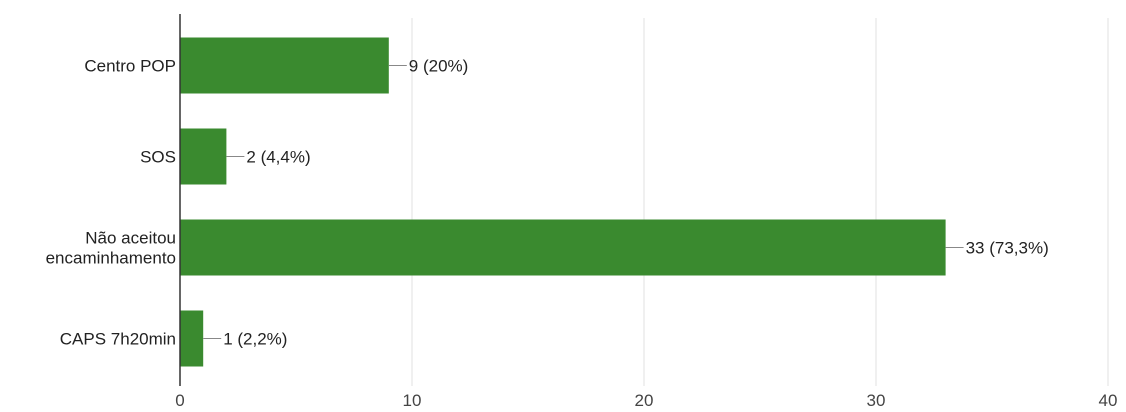  What do you see at coordinates (439, 66) in the screenshot?
I see `data-label: 9 (20%)` at bounding box center [439, 66].